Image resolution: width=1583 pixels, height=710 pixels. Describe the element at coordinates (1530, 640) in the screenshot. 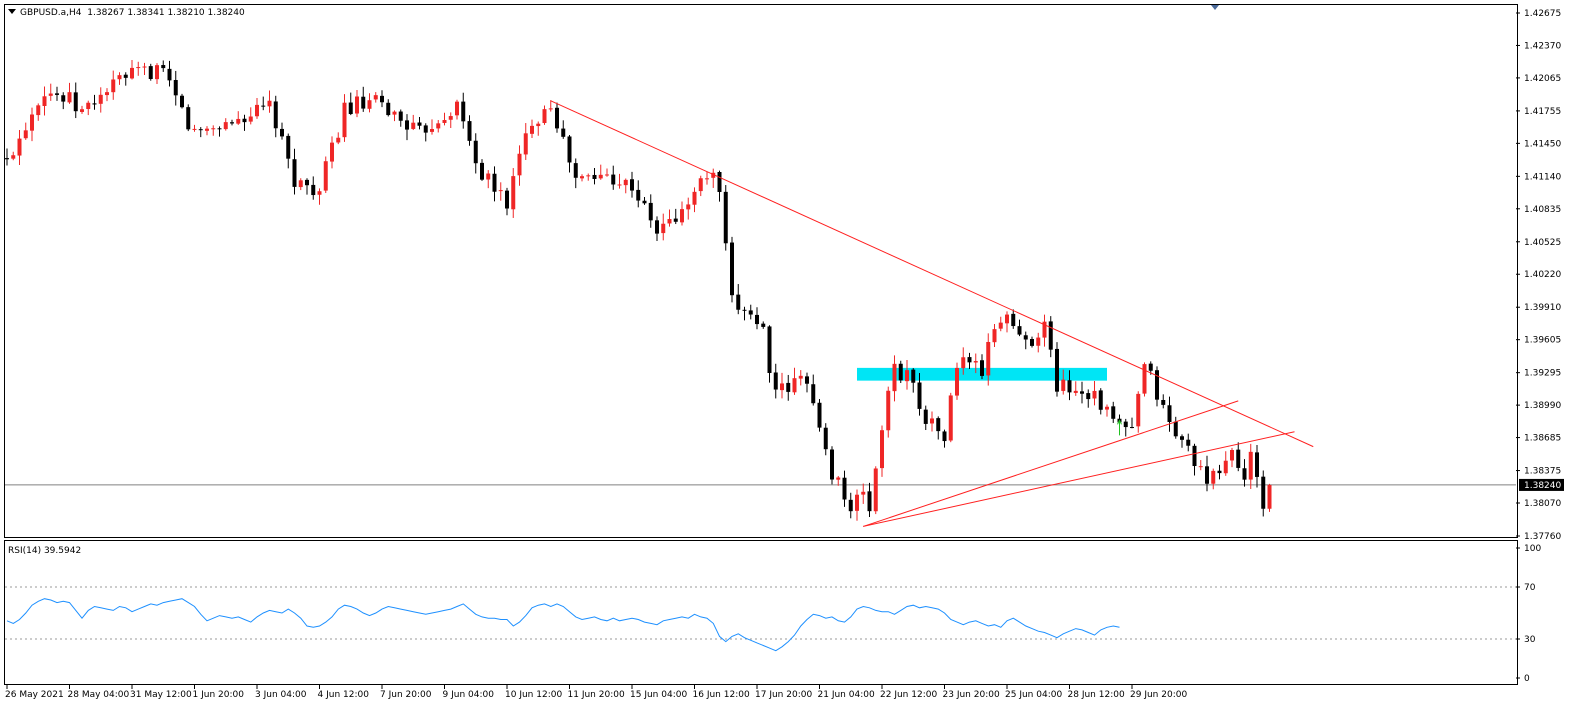

I see `rsi-tick-label: 30` at that location.